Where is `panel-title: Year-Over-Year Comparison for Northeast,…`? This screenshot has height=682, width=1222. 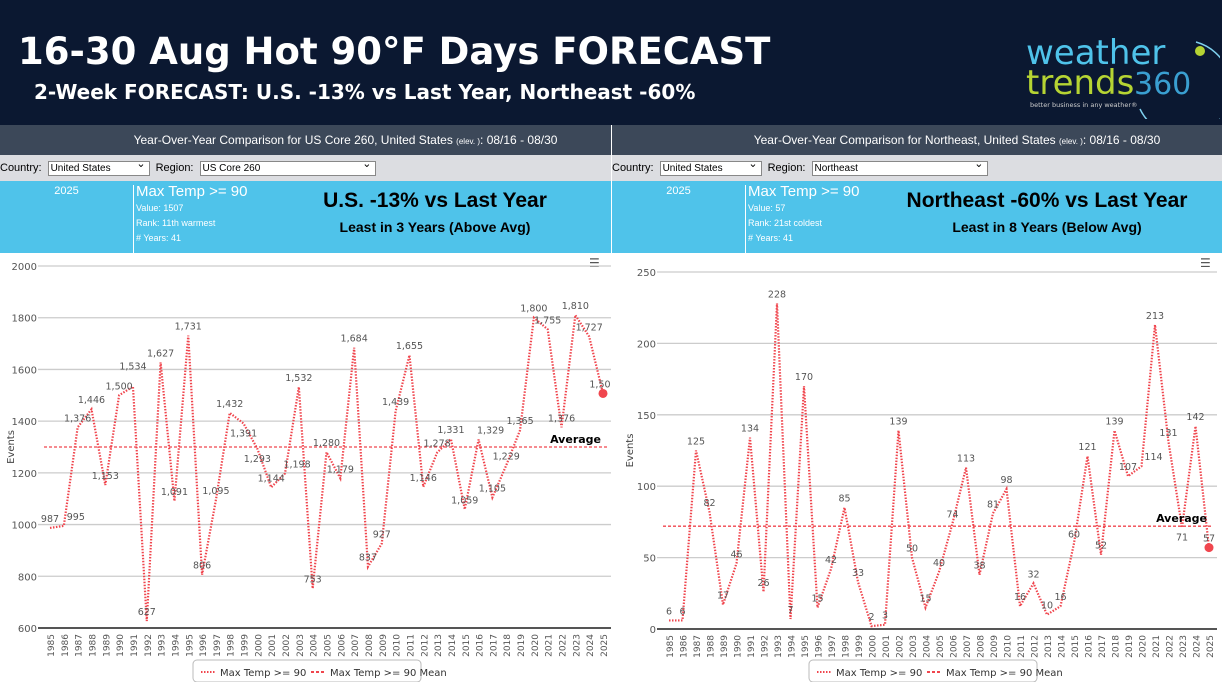 panel-title: Year-Over-Year Comparison for Northeast,… is located at coordinates (906, 140).